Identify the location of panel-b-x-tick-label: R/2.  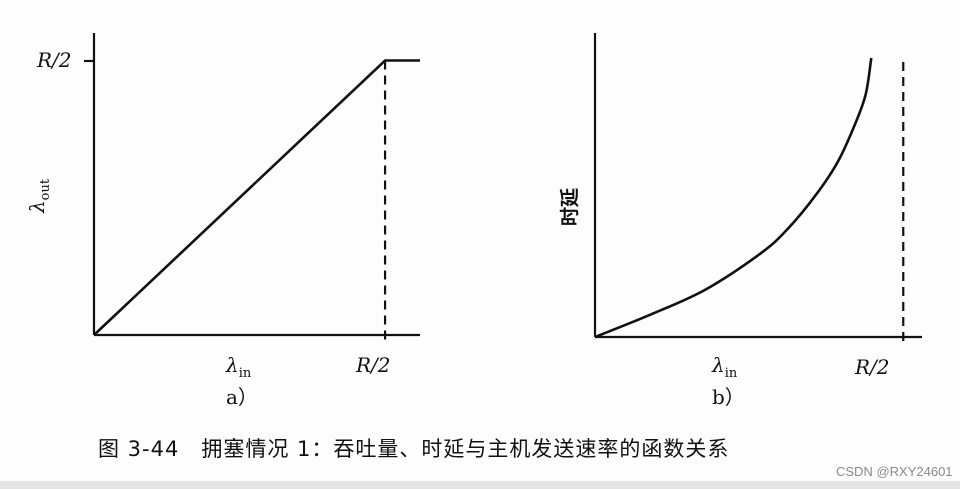
(872, 367).